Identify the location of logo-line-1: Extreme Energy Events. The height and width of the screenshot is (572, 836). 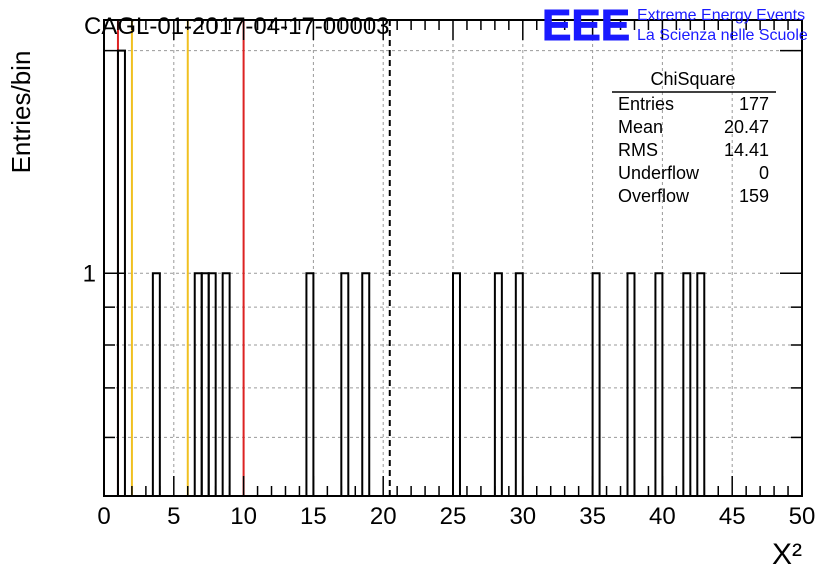
(721, 15).